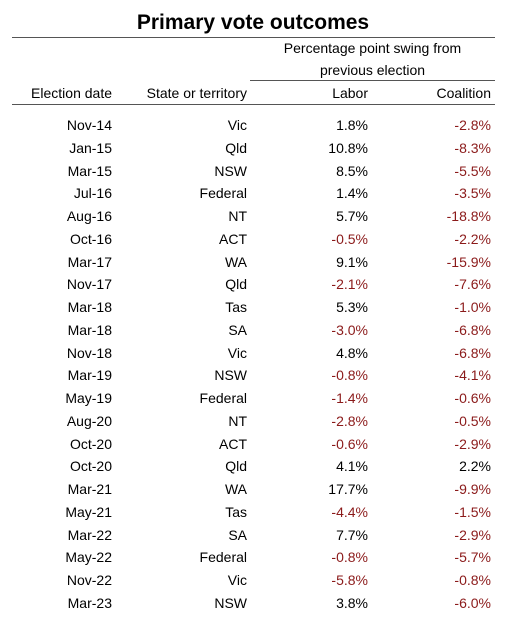 This screenshot has height=631, width=520. I want to click on column-header: Election date, so click(71, 93).